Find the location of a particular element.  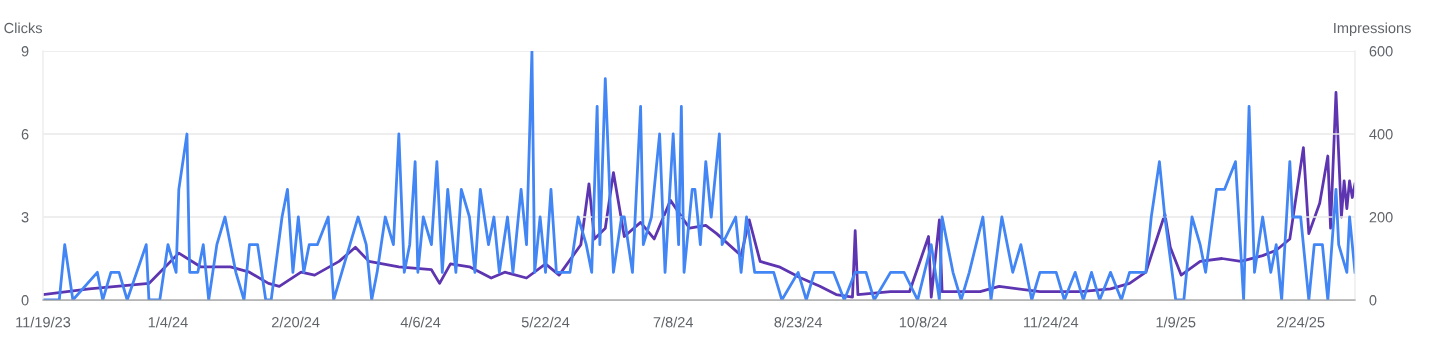

y-tick-label: 6 is located at coordinates (25, 134).